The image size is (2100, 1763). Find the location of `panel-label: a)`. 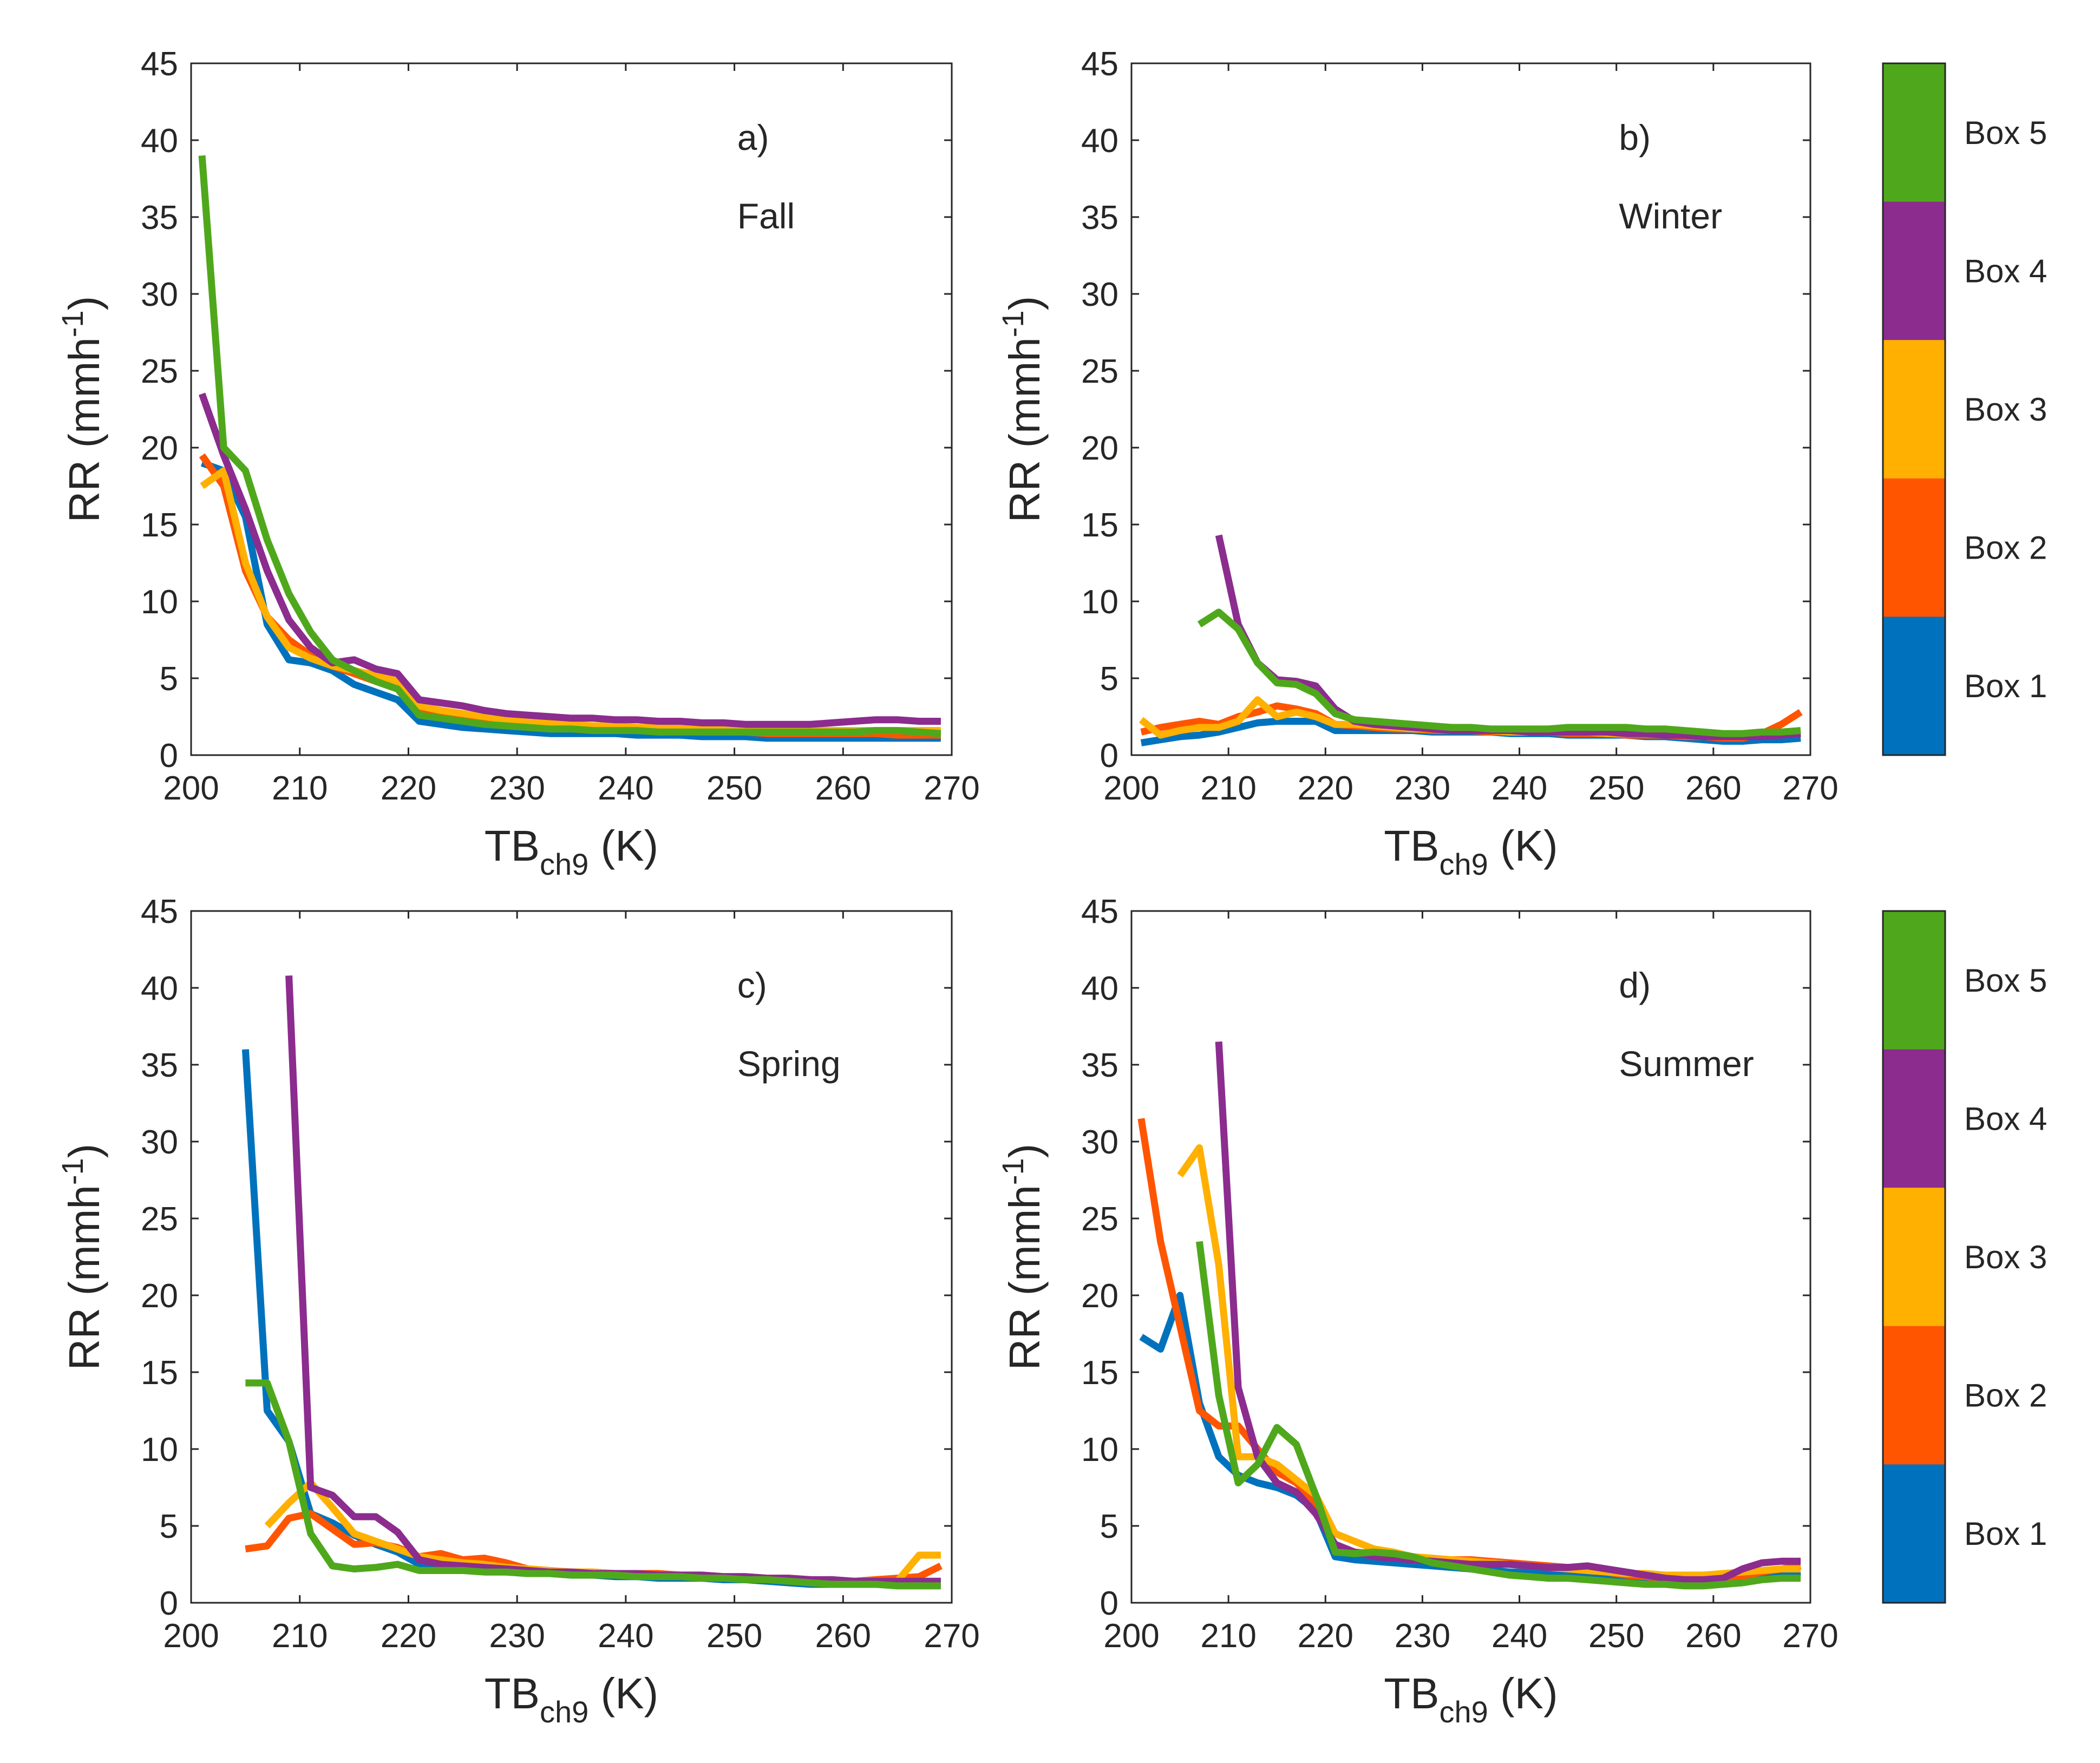

panel-label: a) is located at coordinates (753, 137).